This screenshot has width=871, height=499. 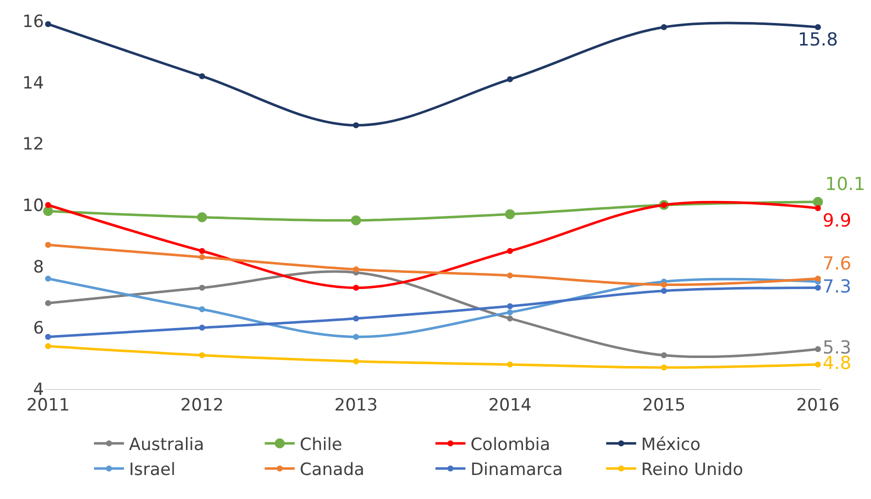 I want to click on legend-label: Israel, so click(x=152, y=470).